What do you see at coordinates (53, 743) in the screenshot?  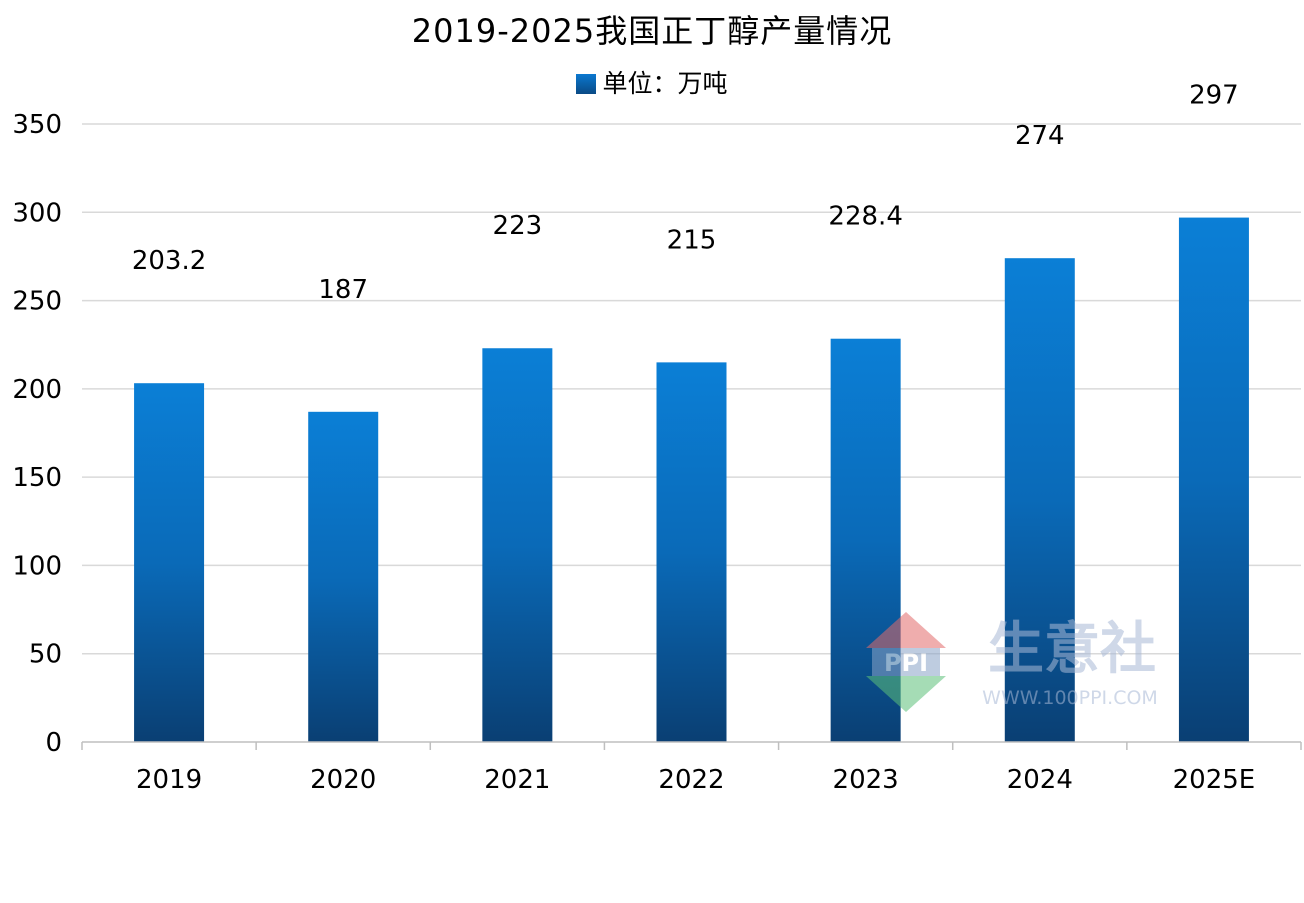 I see `y-tick-label: 0` at bounding box center [53, 743].